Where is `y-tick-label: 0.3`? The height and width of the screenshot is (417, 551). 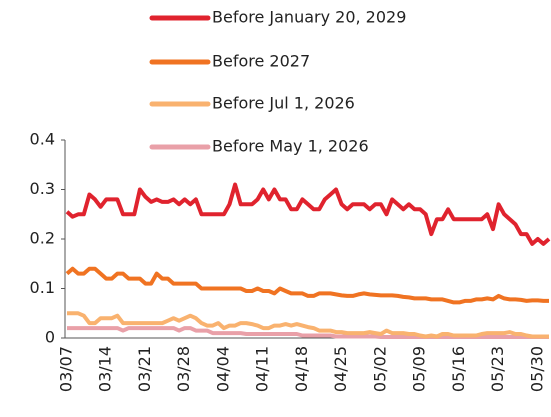
y-tick-label: 0.3 is located at coordinates (42, 188).